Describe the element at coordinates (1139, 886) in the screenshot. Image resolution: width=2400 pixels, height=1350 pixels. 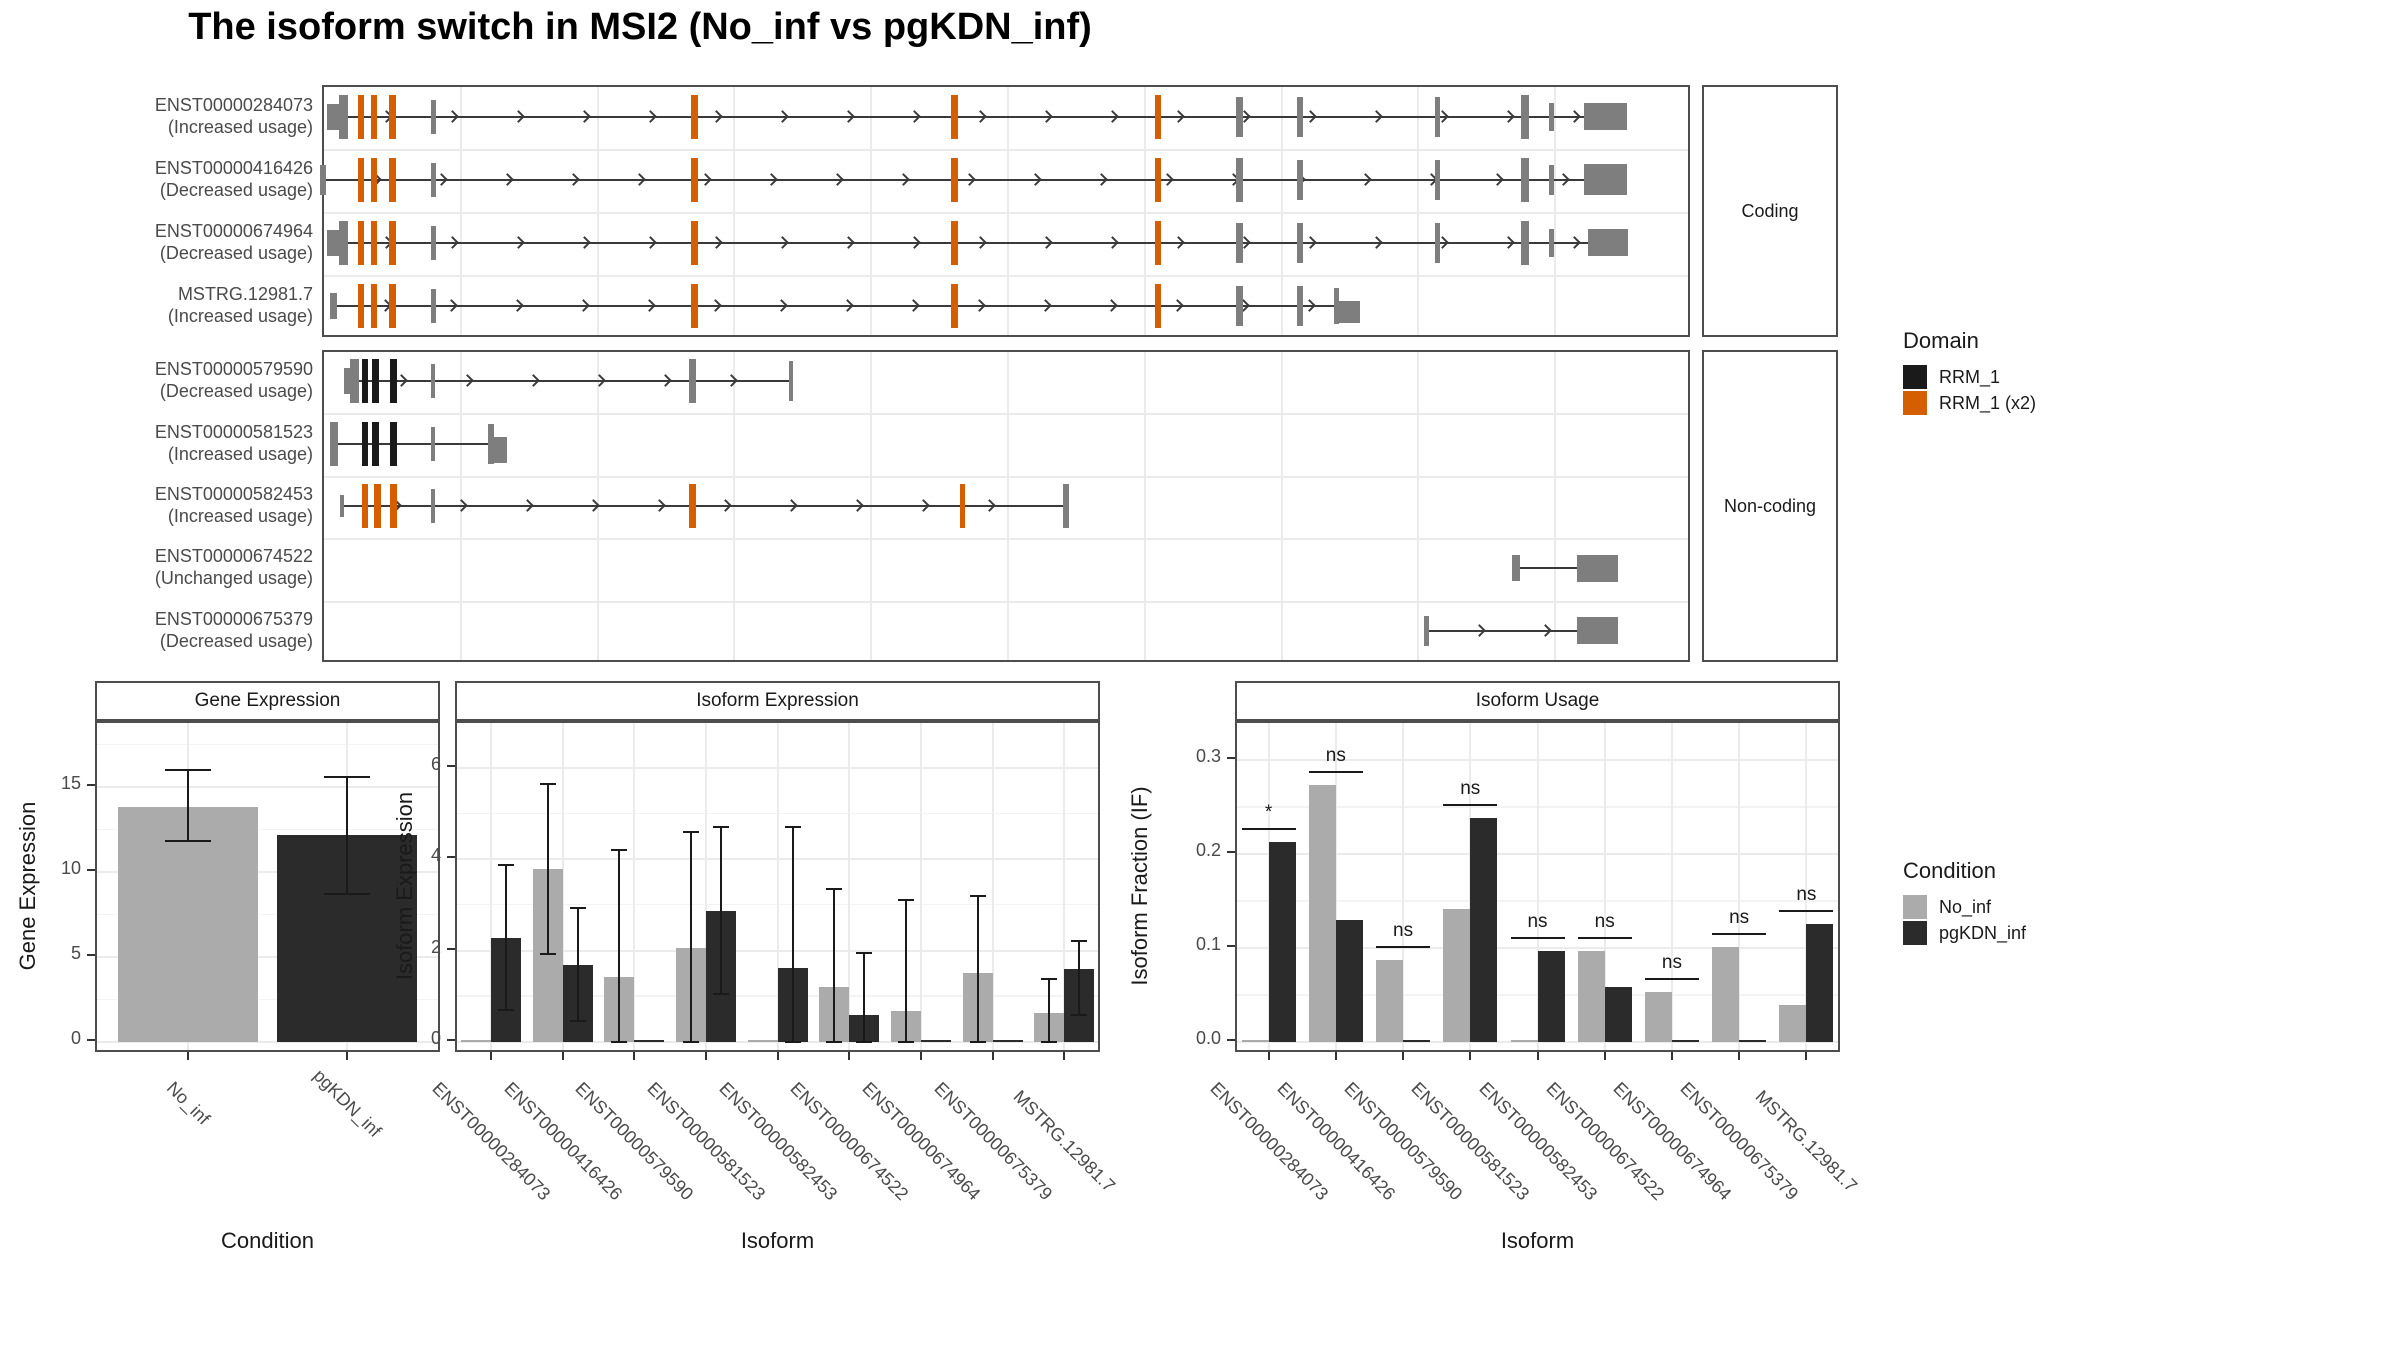
I see `y-axis-title: Isoform Fraction (IF)` at that location.